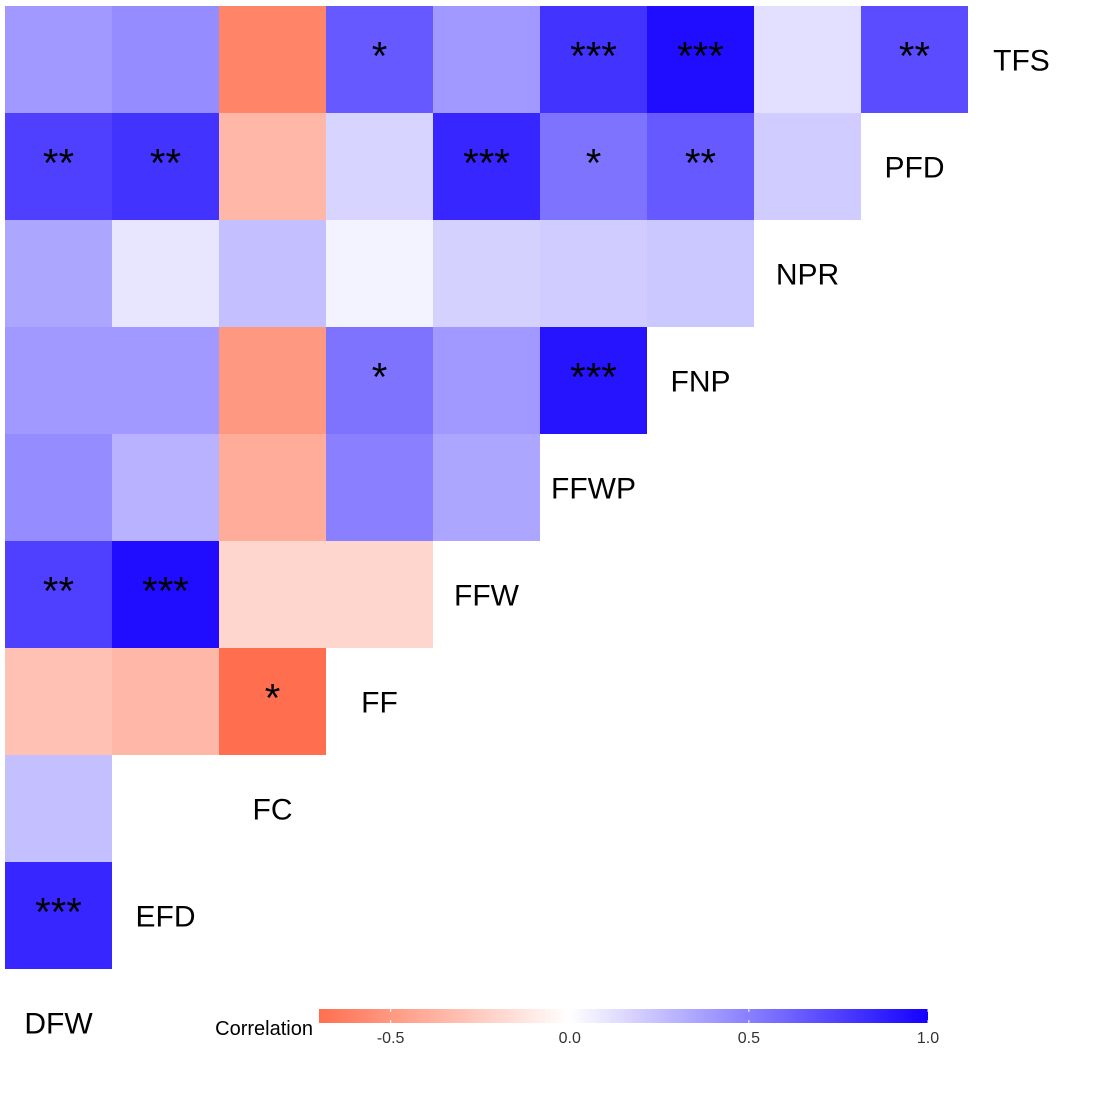 The image size is (1096, 1094). I want to click on variable-label-ffw: FFW, so click(487, 596).